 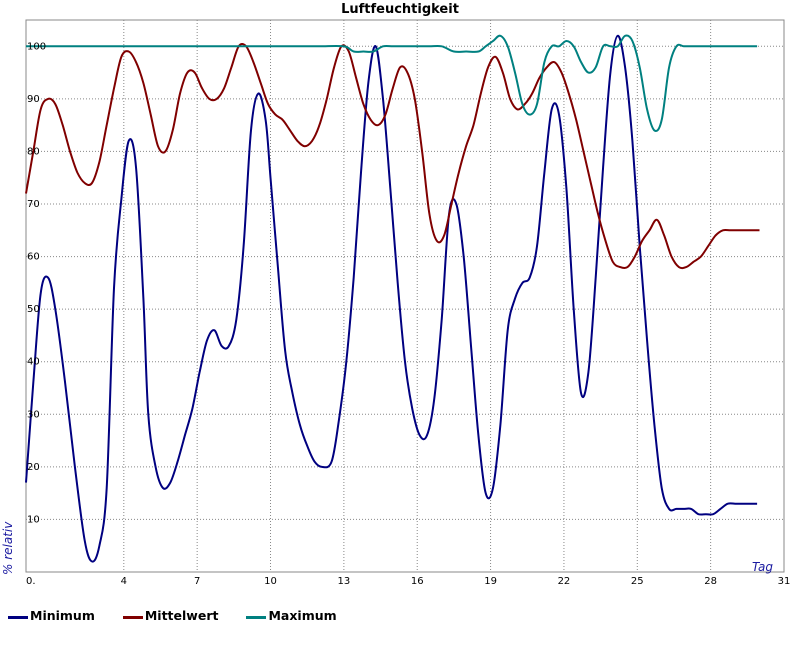 What do you see at coordinates (33, 519) in the screenshot?
I see `y-tick-label: 10` at bounding box center [33, 519].